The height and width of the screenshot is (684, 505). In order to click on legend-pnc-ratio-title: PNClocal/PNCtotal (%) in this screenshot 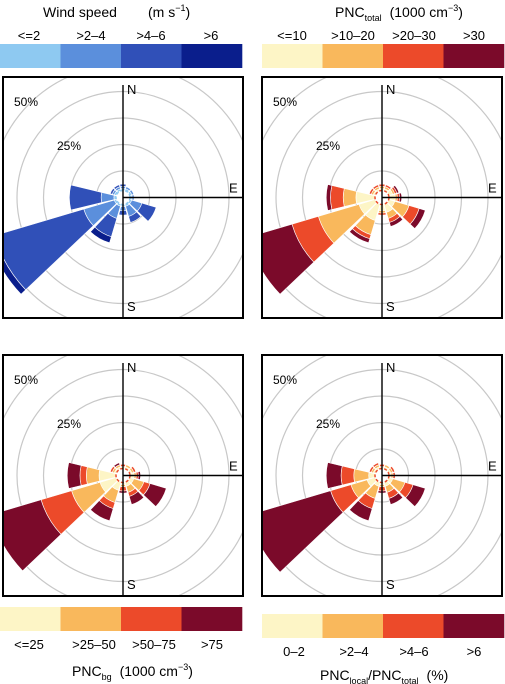, I will do `click(384, 675)`.